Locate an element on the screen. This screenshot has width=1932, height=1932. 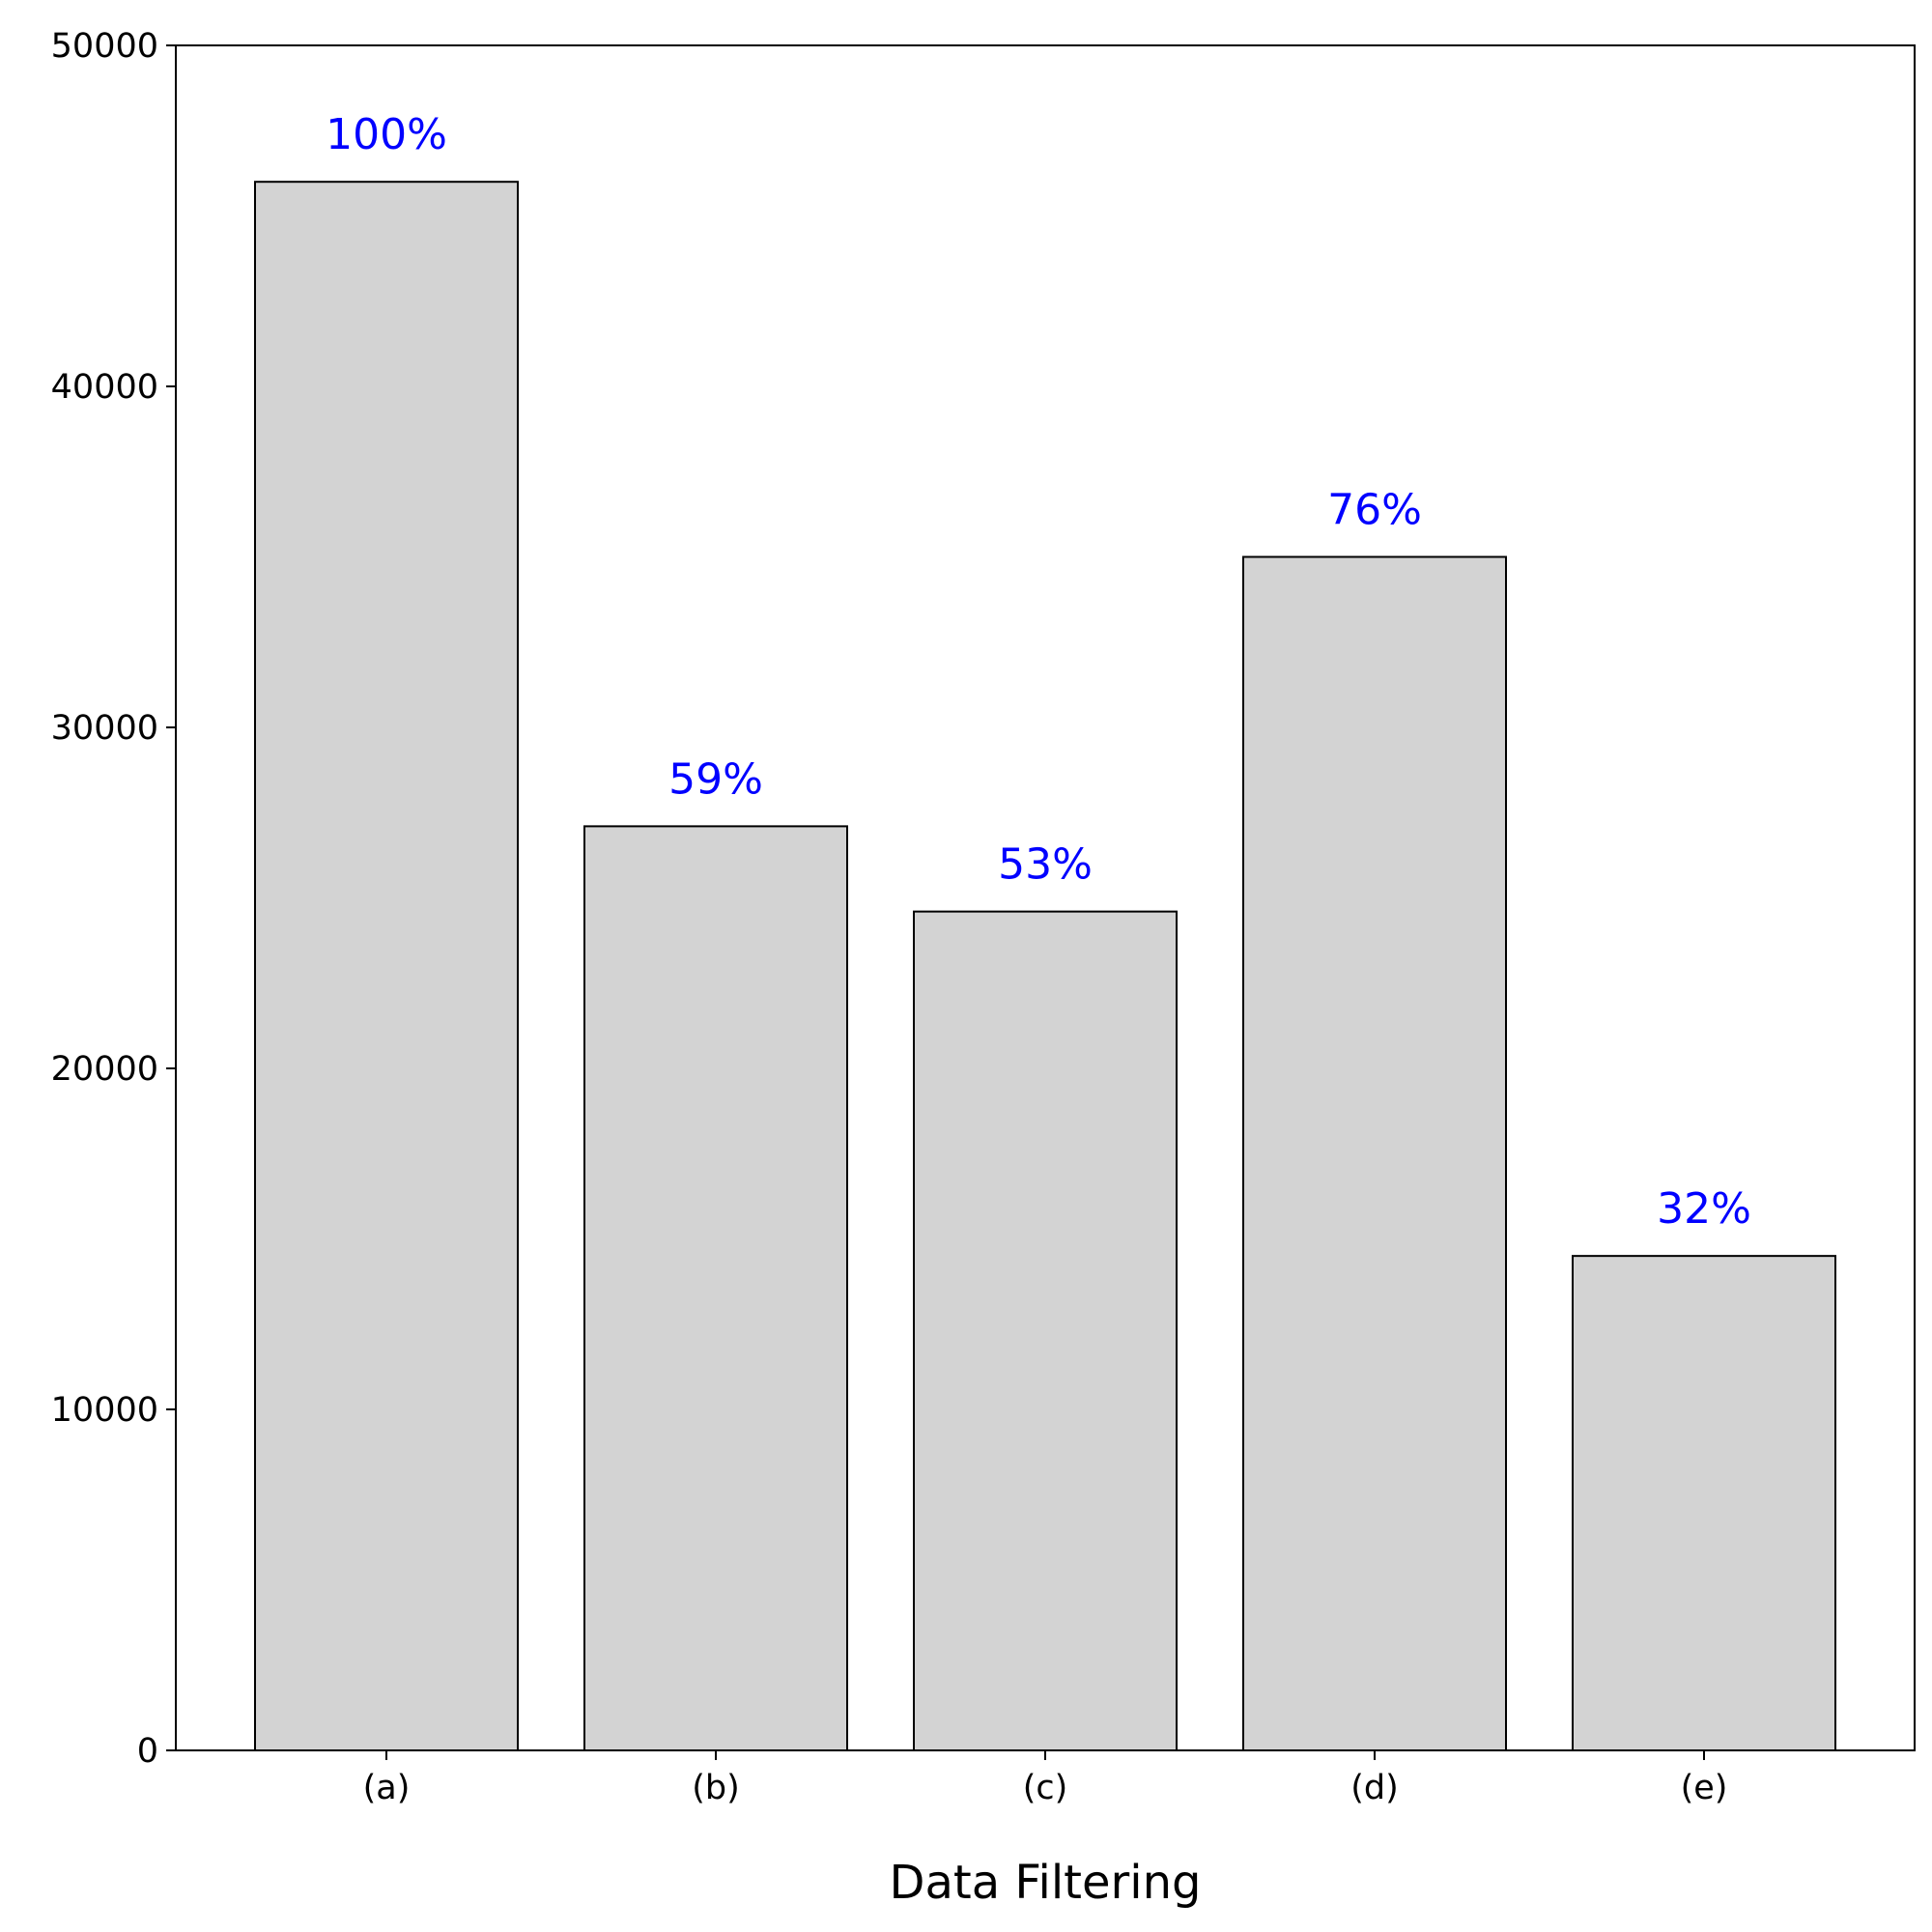
x-tick-label: (a) is located at coordinates (387, 1788).